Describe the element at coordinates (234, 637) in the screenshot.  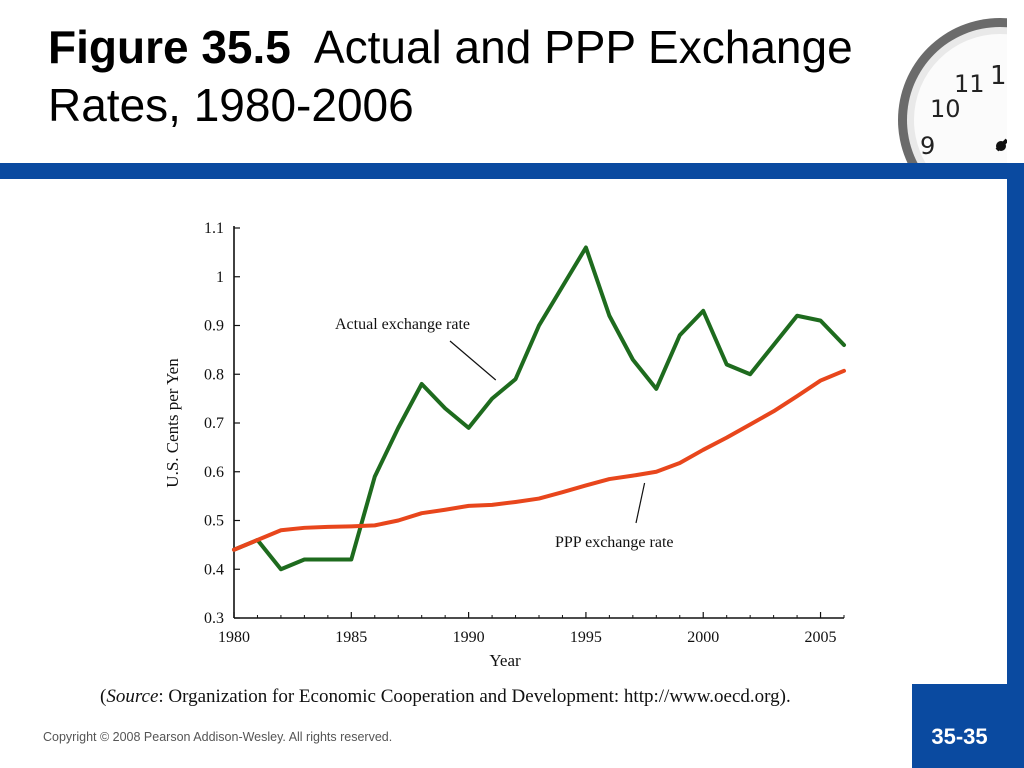
I see `x-tick-label: 1980` at that location.